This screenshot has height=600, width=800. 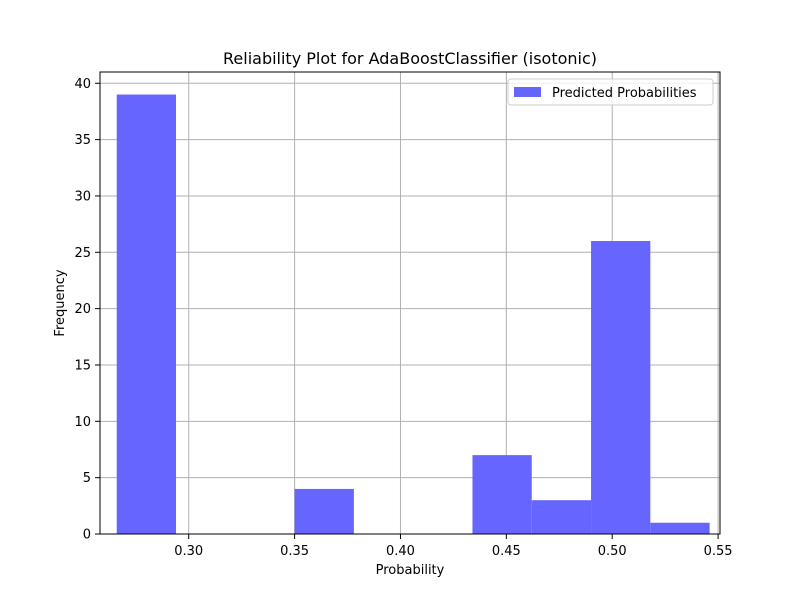 What do you see at coordinates (718, 551) in the screenshot?
I see `x-tick-label: 0.55` at bounding box center [718, 551].